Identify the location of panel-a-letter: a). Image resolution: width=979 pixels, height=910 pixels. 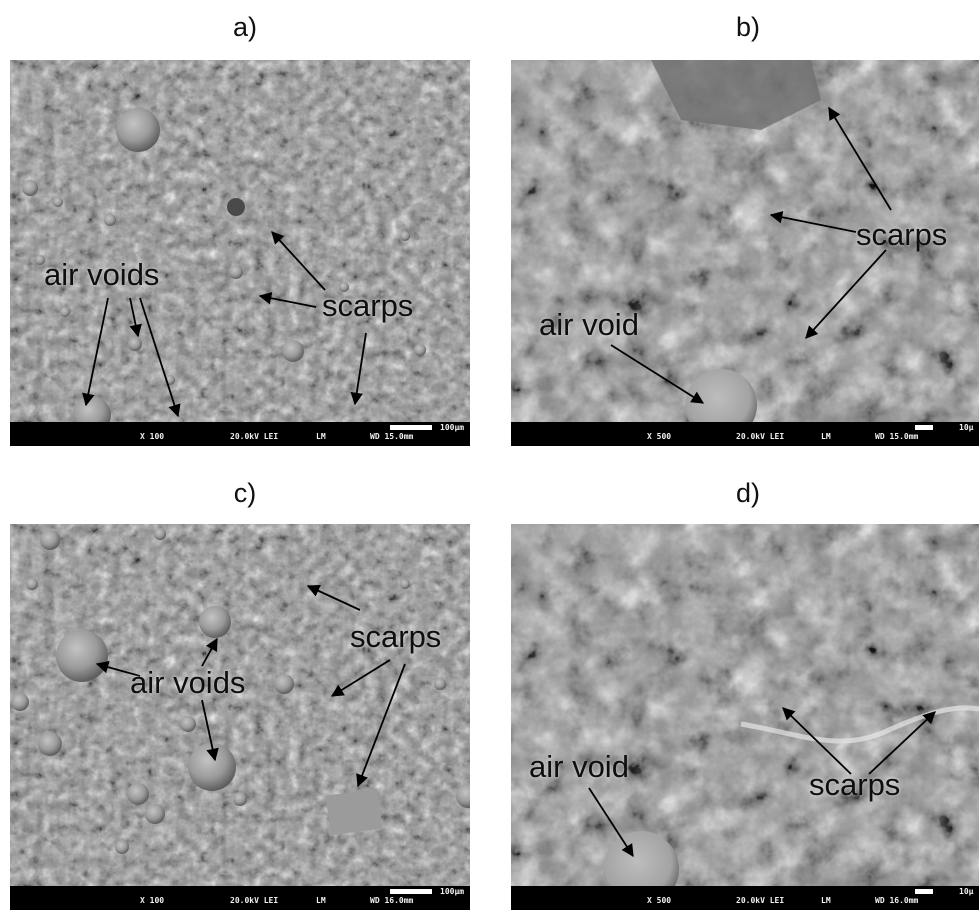
(244, 27).